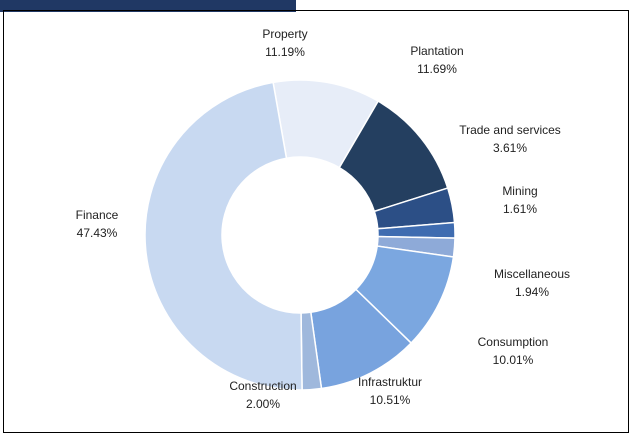  I want to click on slice-label: Property, so click(284, 34).